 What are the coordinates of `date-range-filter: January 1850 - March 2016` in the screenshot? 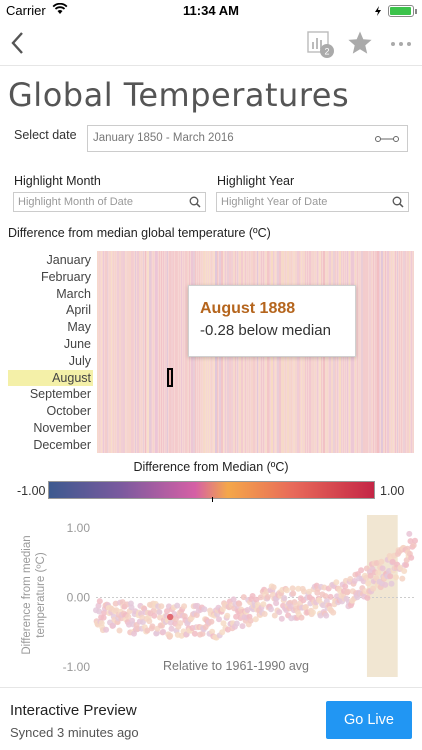 It's located at (247, 138).